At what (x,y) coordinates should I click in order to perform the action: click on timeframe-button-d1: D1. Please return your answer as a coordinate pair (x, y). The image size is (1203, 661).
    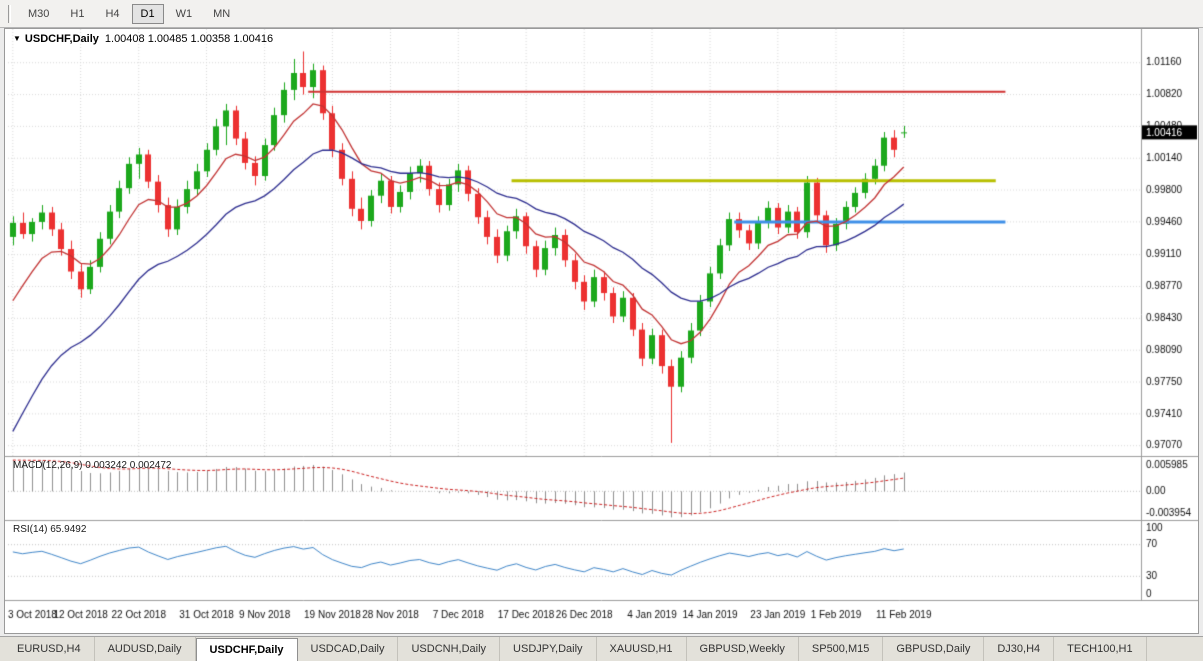
    Looking at the image, I should click on (147, 13).